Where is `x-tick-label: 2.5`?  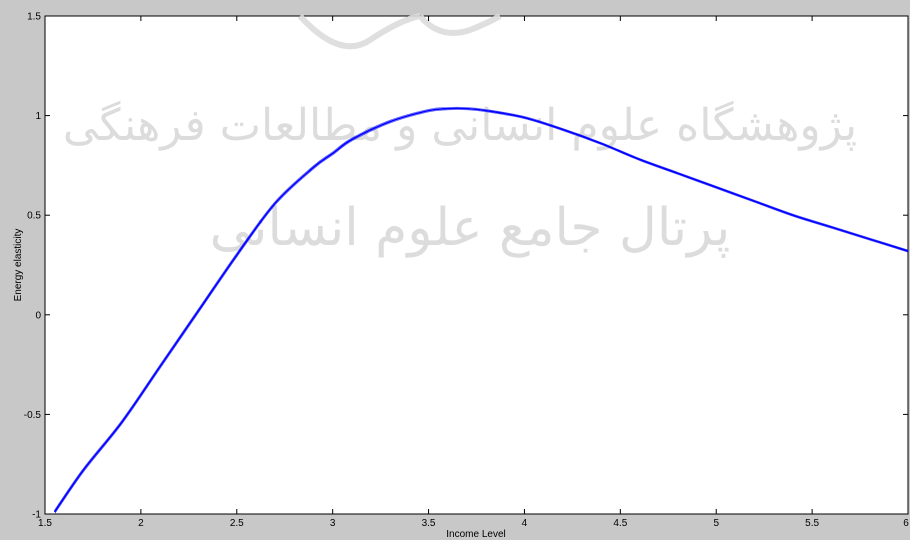 x-tick-label: 2.5 is located at coordinates (237, 523).